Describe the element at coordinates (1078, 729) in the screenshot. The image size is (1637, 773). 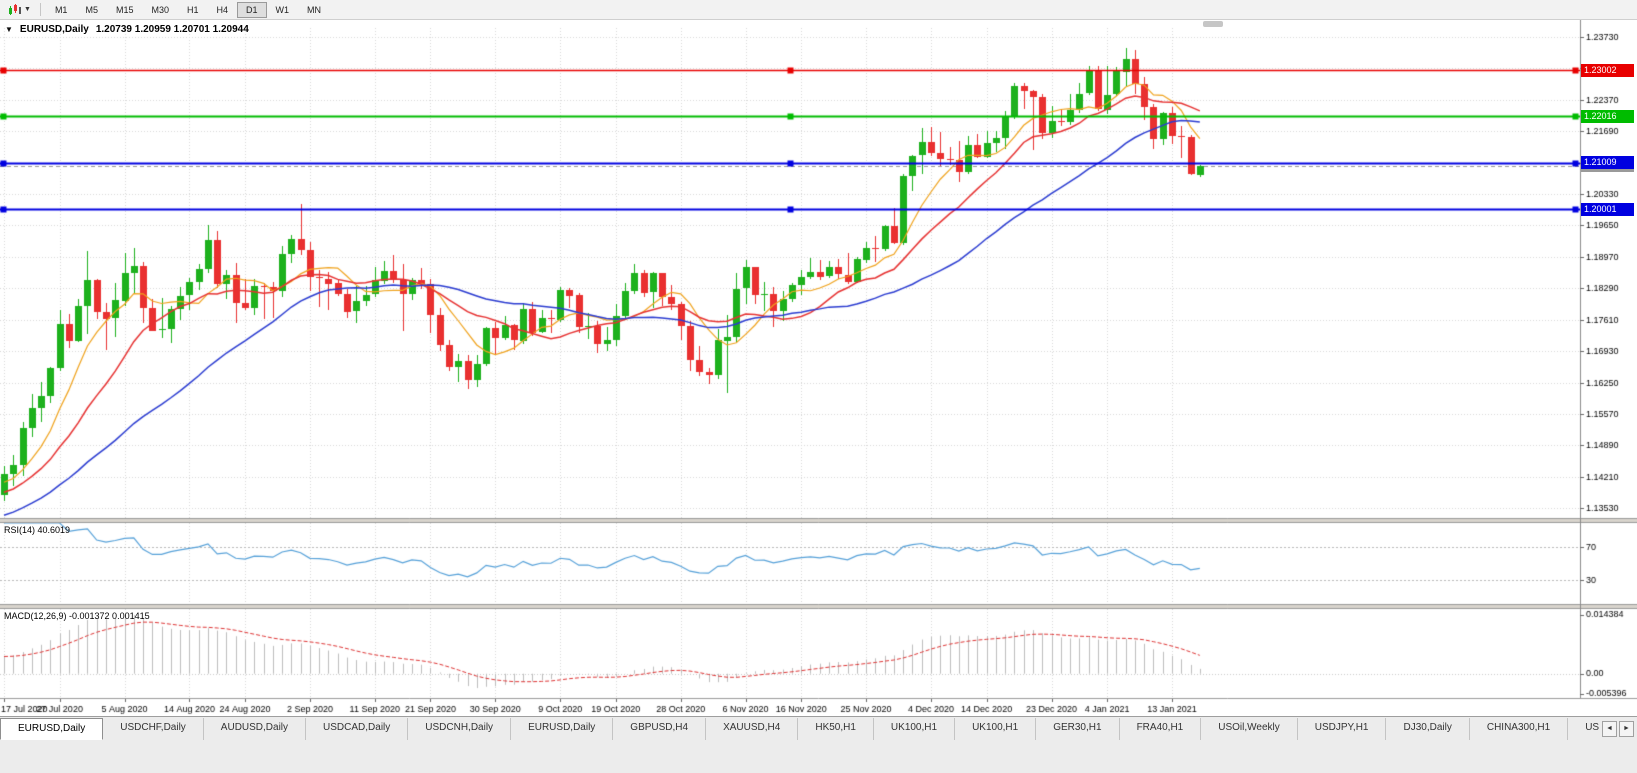
I see `chart-tab-ger30-h1: GER30,H1` at that location.